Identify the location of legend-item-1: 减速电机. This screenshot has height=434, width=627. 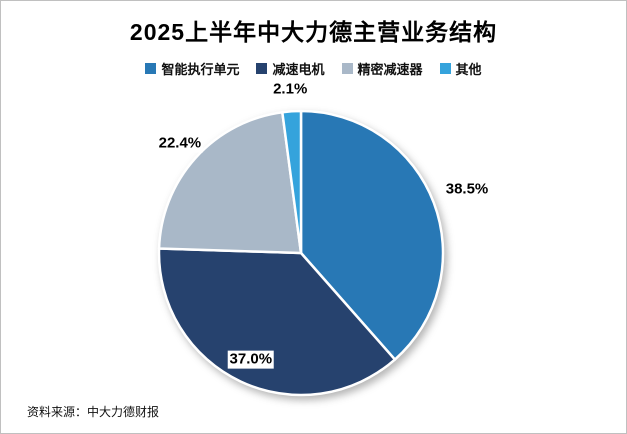
(290, 68).